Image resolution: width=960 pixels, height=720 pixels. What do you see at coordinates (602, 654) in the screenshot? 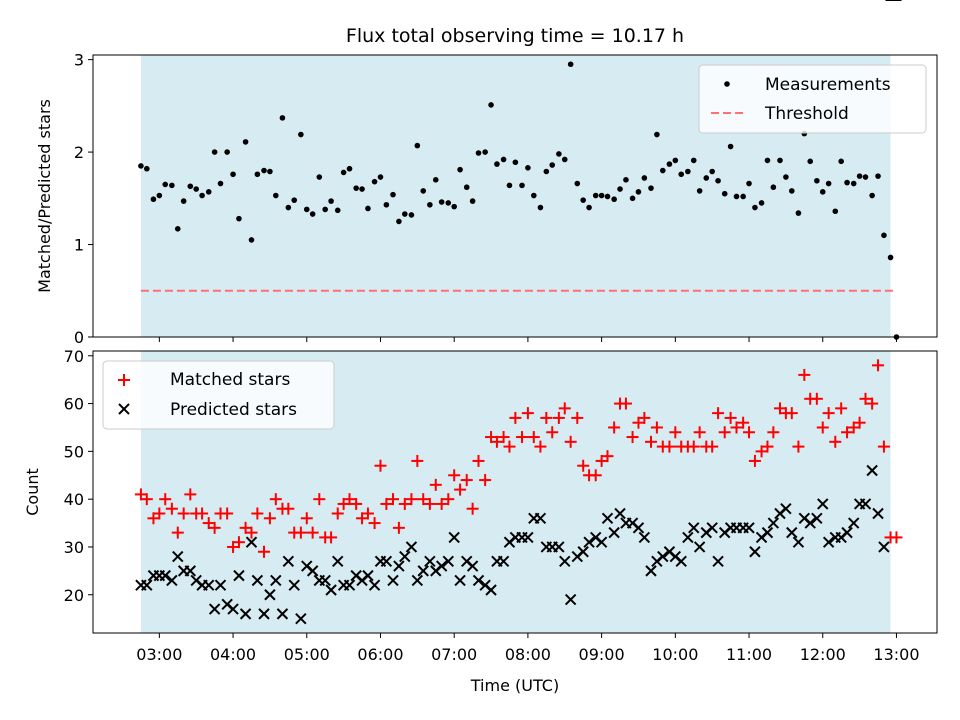
I see `x-tick-label: 09:00` at bounding box center [602, 654].